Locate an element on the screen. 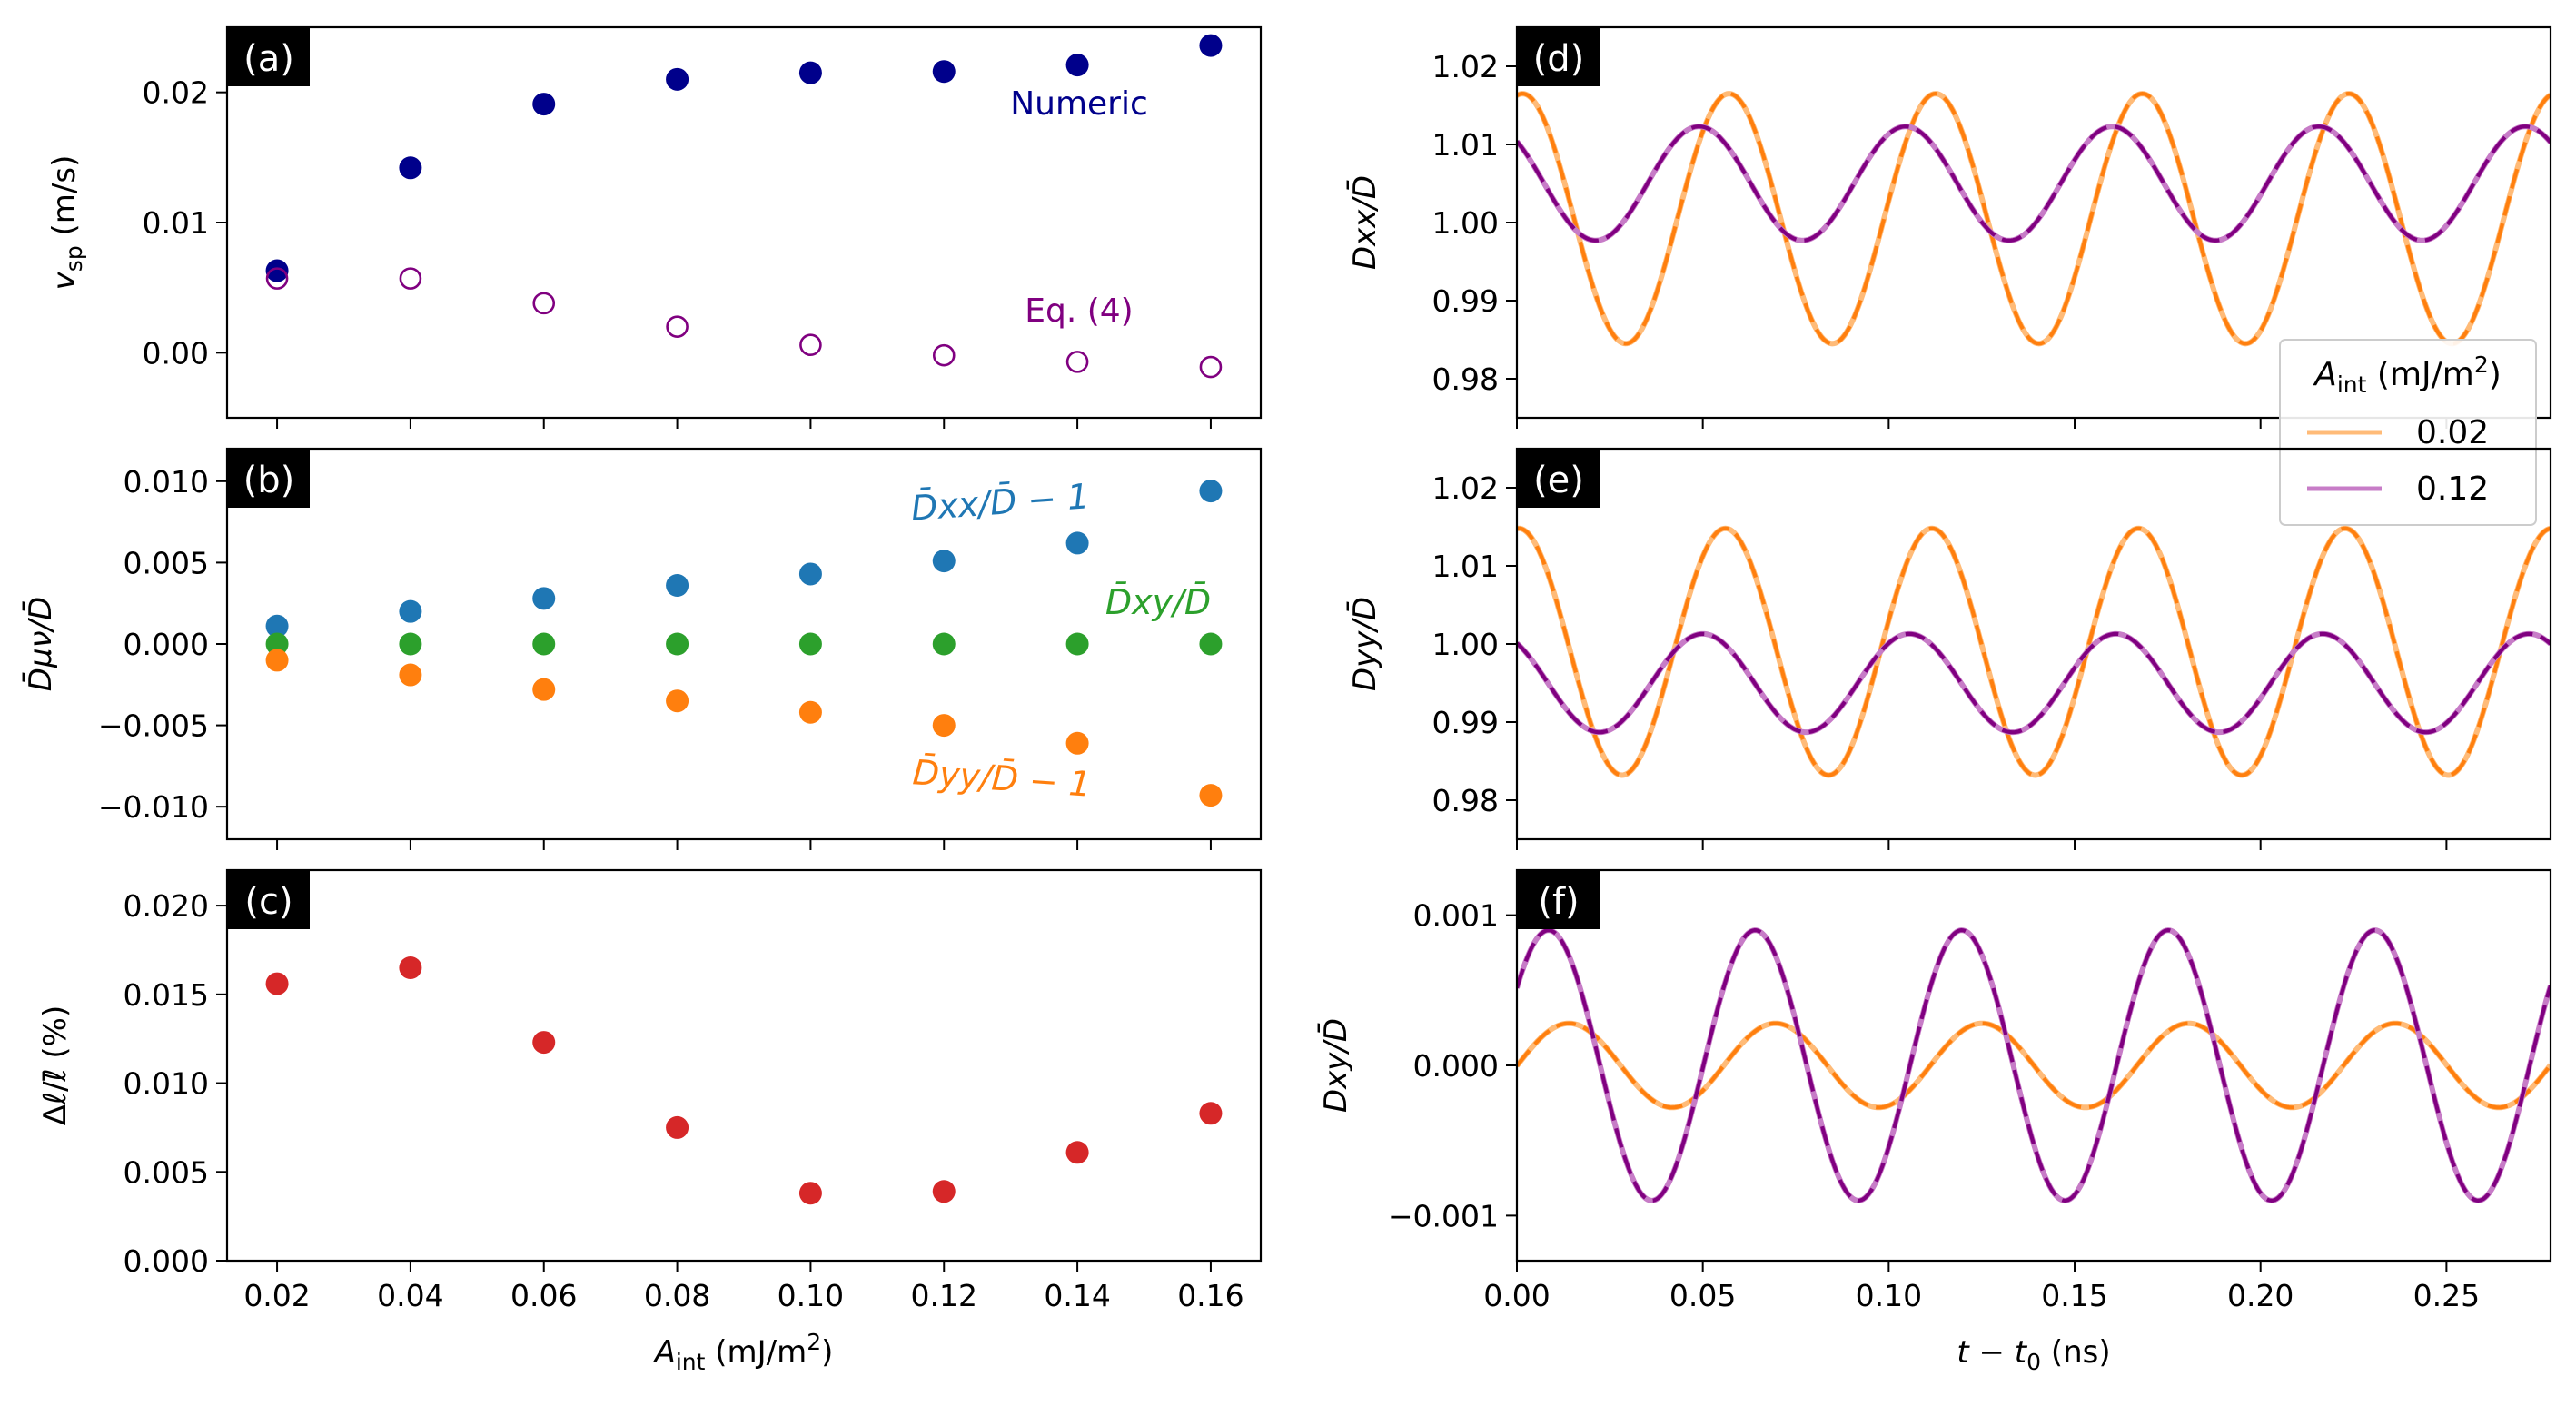 Image resolution: width=2576 pixels, height=1416 pixels. y-tick-label-e: 0.99 is located at coordinates (1465, 722).